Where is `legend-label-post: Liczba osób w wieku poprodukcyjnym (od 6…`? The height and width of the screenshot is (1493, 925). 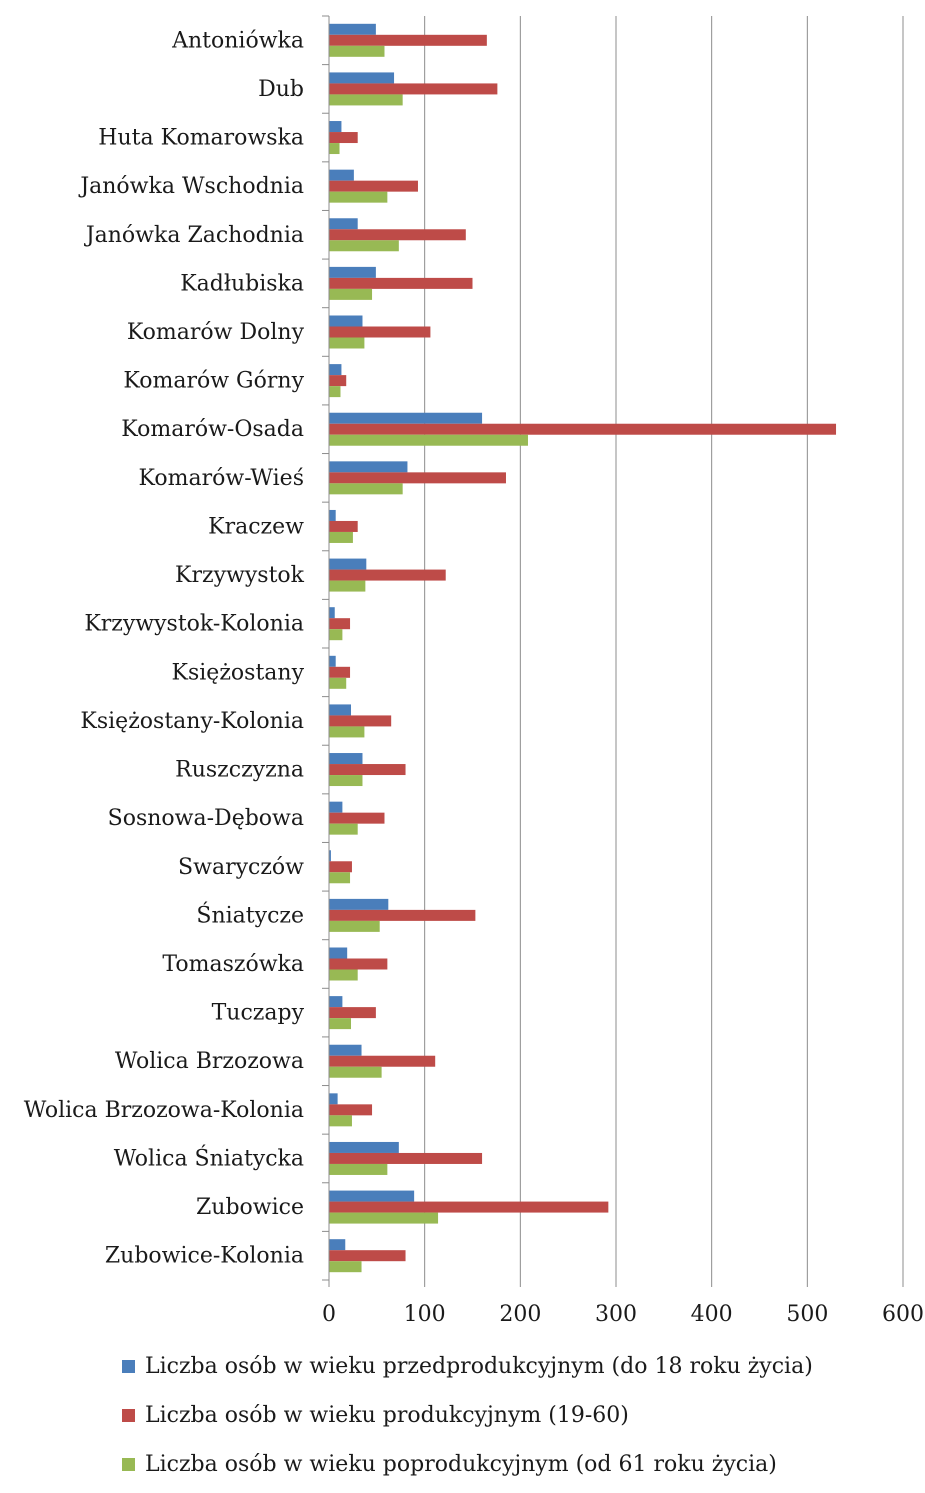 legend-label-post: Liczba osób w wieku poprodukcyjnym (od 6… is located at coordinates (461, 1464).